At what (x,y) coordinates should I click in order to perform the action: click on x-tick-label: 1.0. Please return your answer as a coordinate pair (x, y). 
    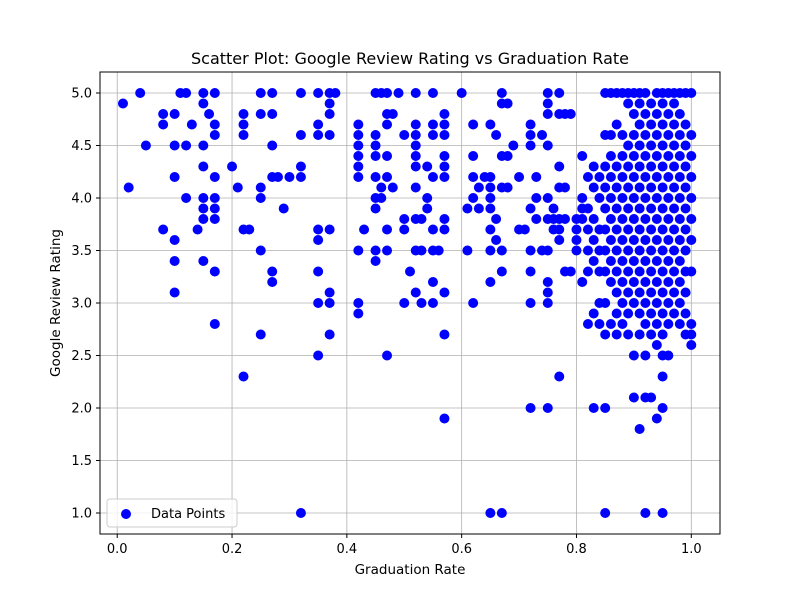
    Looking at the image, I should click on (691, 549).